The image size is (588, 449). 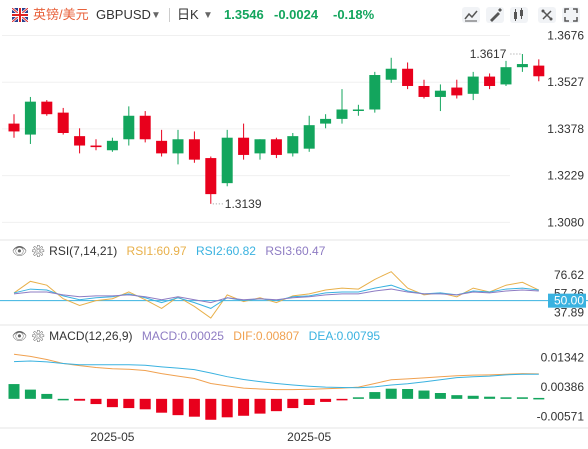 I want to click on date-tick-label: 2025-05, so click(x=112, y=437).